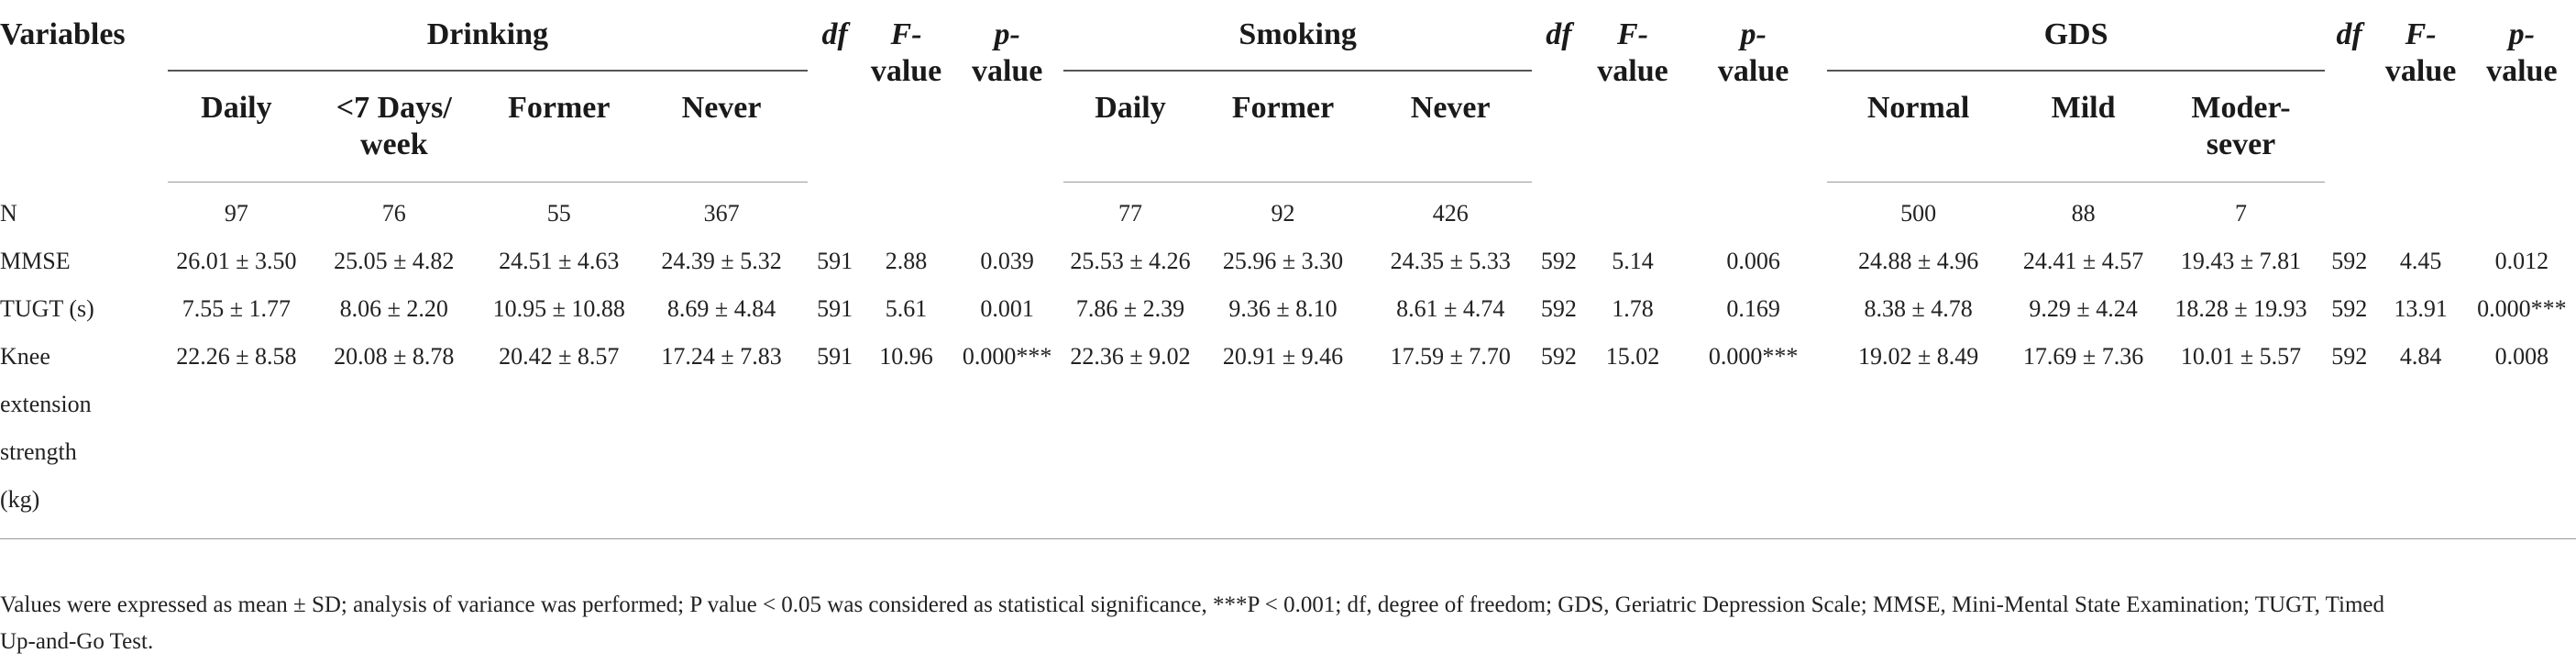 This screenshot has height=664, width=2576. I want to click on table-cell: 5.14, so click(1633, 261).